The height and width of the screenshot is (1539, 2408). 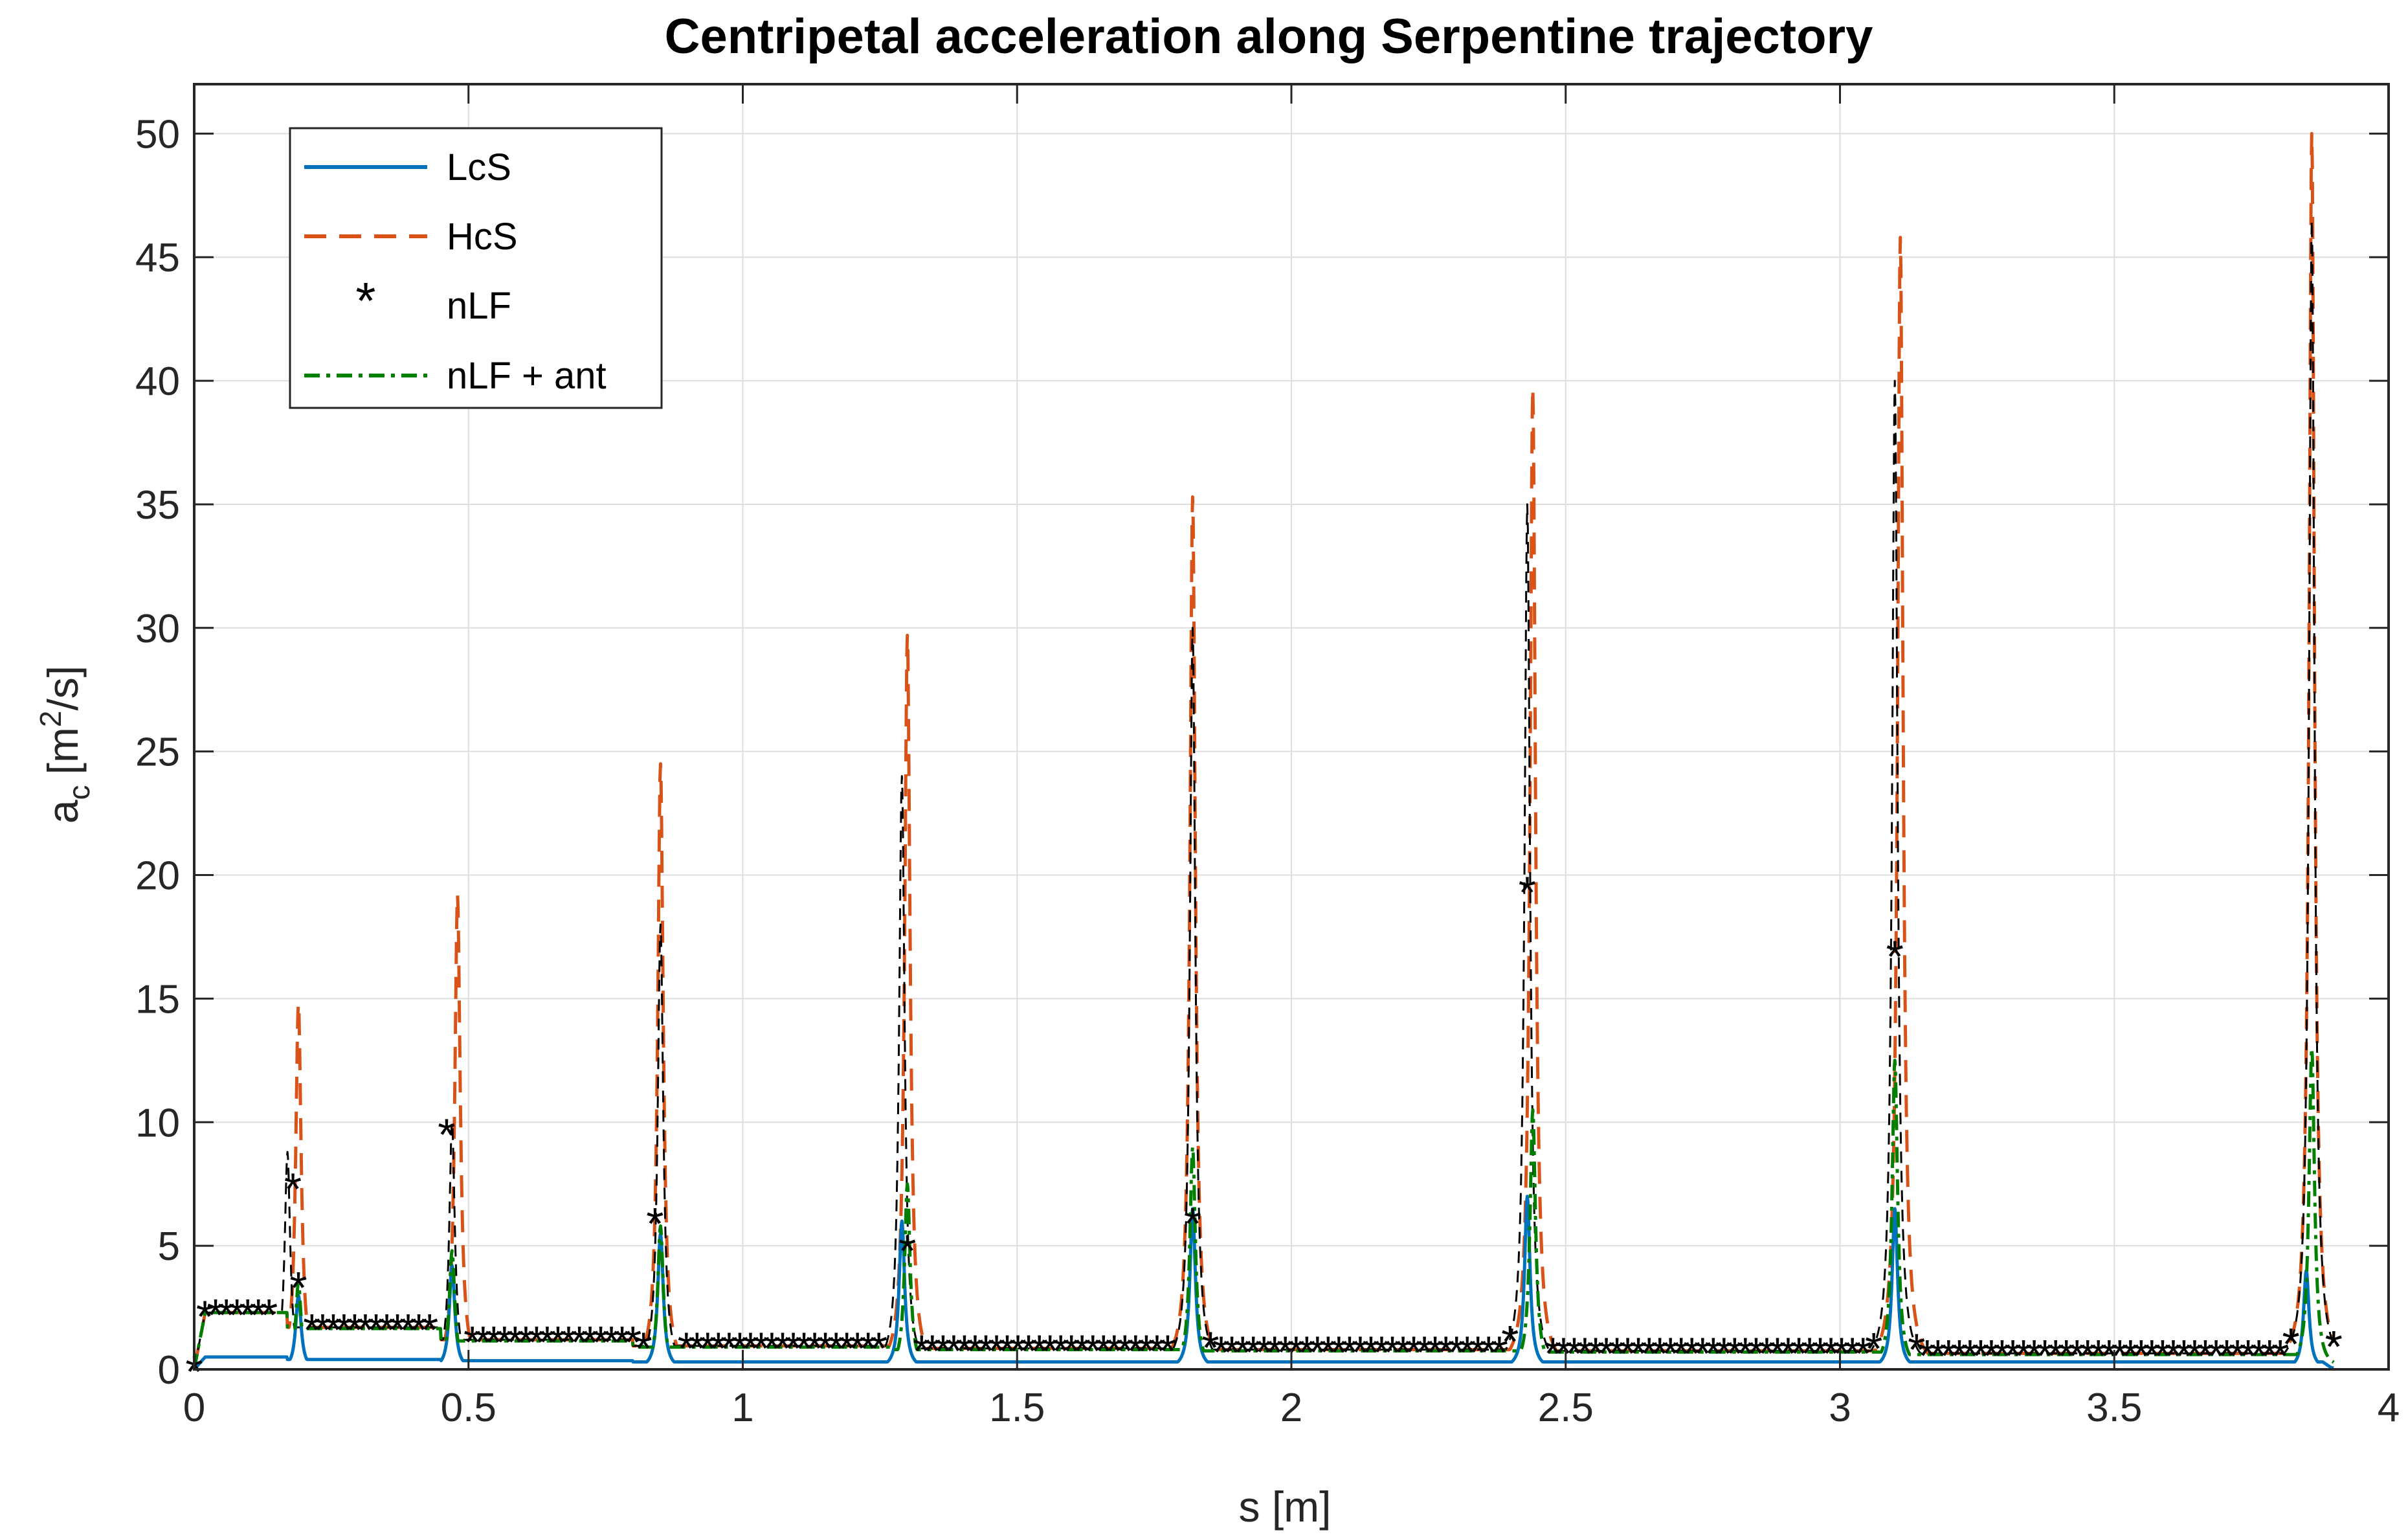 What do you see at coordinates (1285, 1507) in the screenshot?
I see `x-axis-label: s [m]` at bounding box center [1285, 1507].